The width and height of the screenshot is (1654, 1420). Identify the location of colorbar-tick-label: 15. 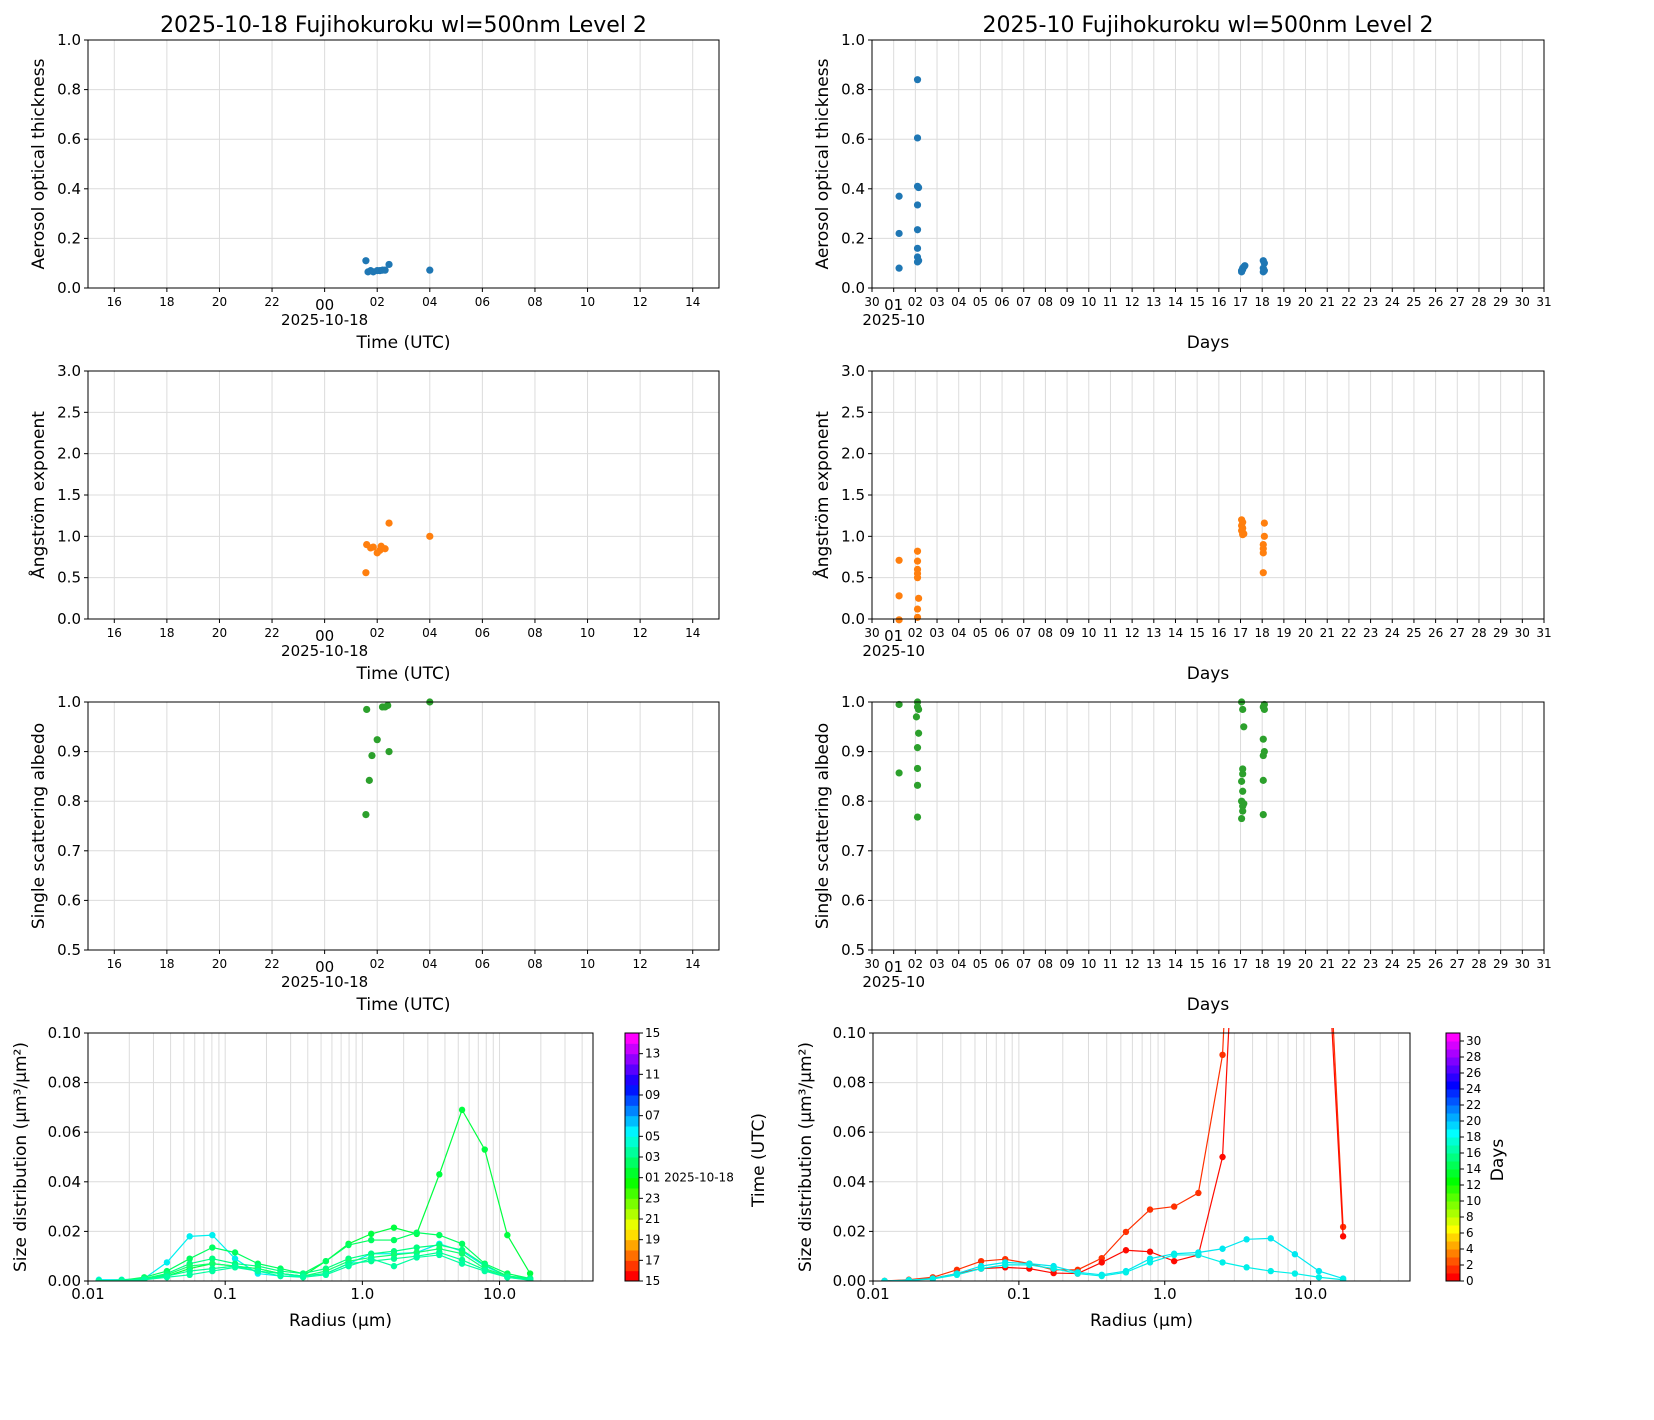
(652, 1033).